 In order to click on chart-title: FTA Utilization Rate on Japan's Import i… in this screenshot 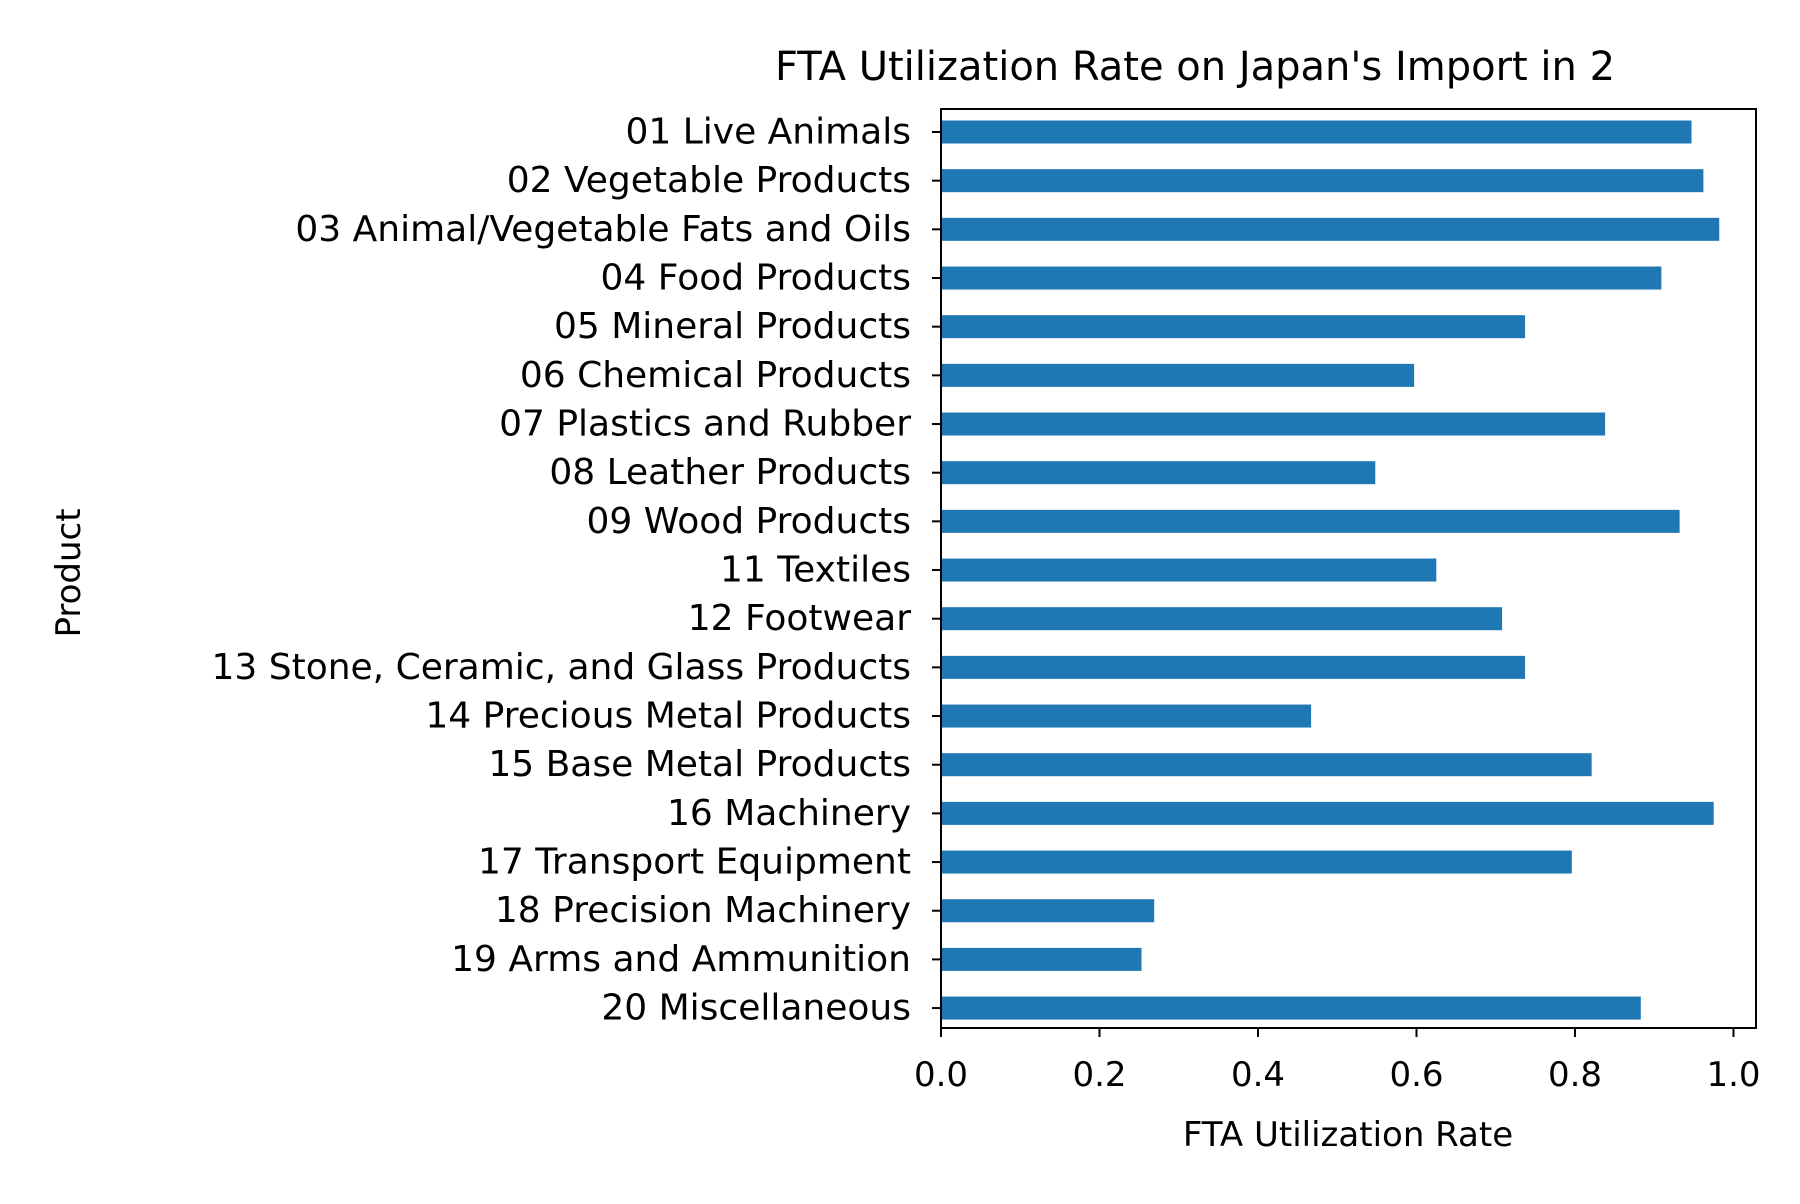, I will do `click(1195, 67)`.